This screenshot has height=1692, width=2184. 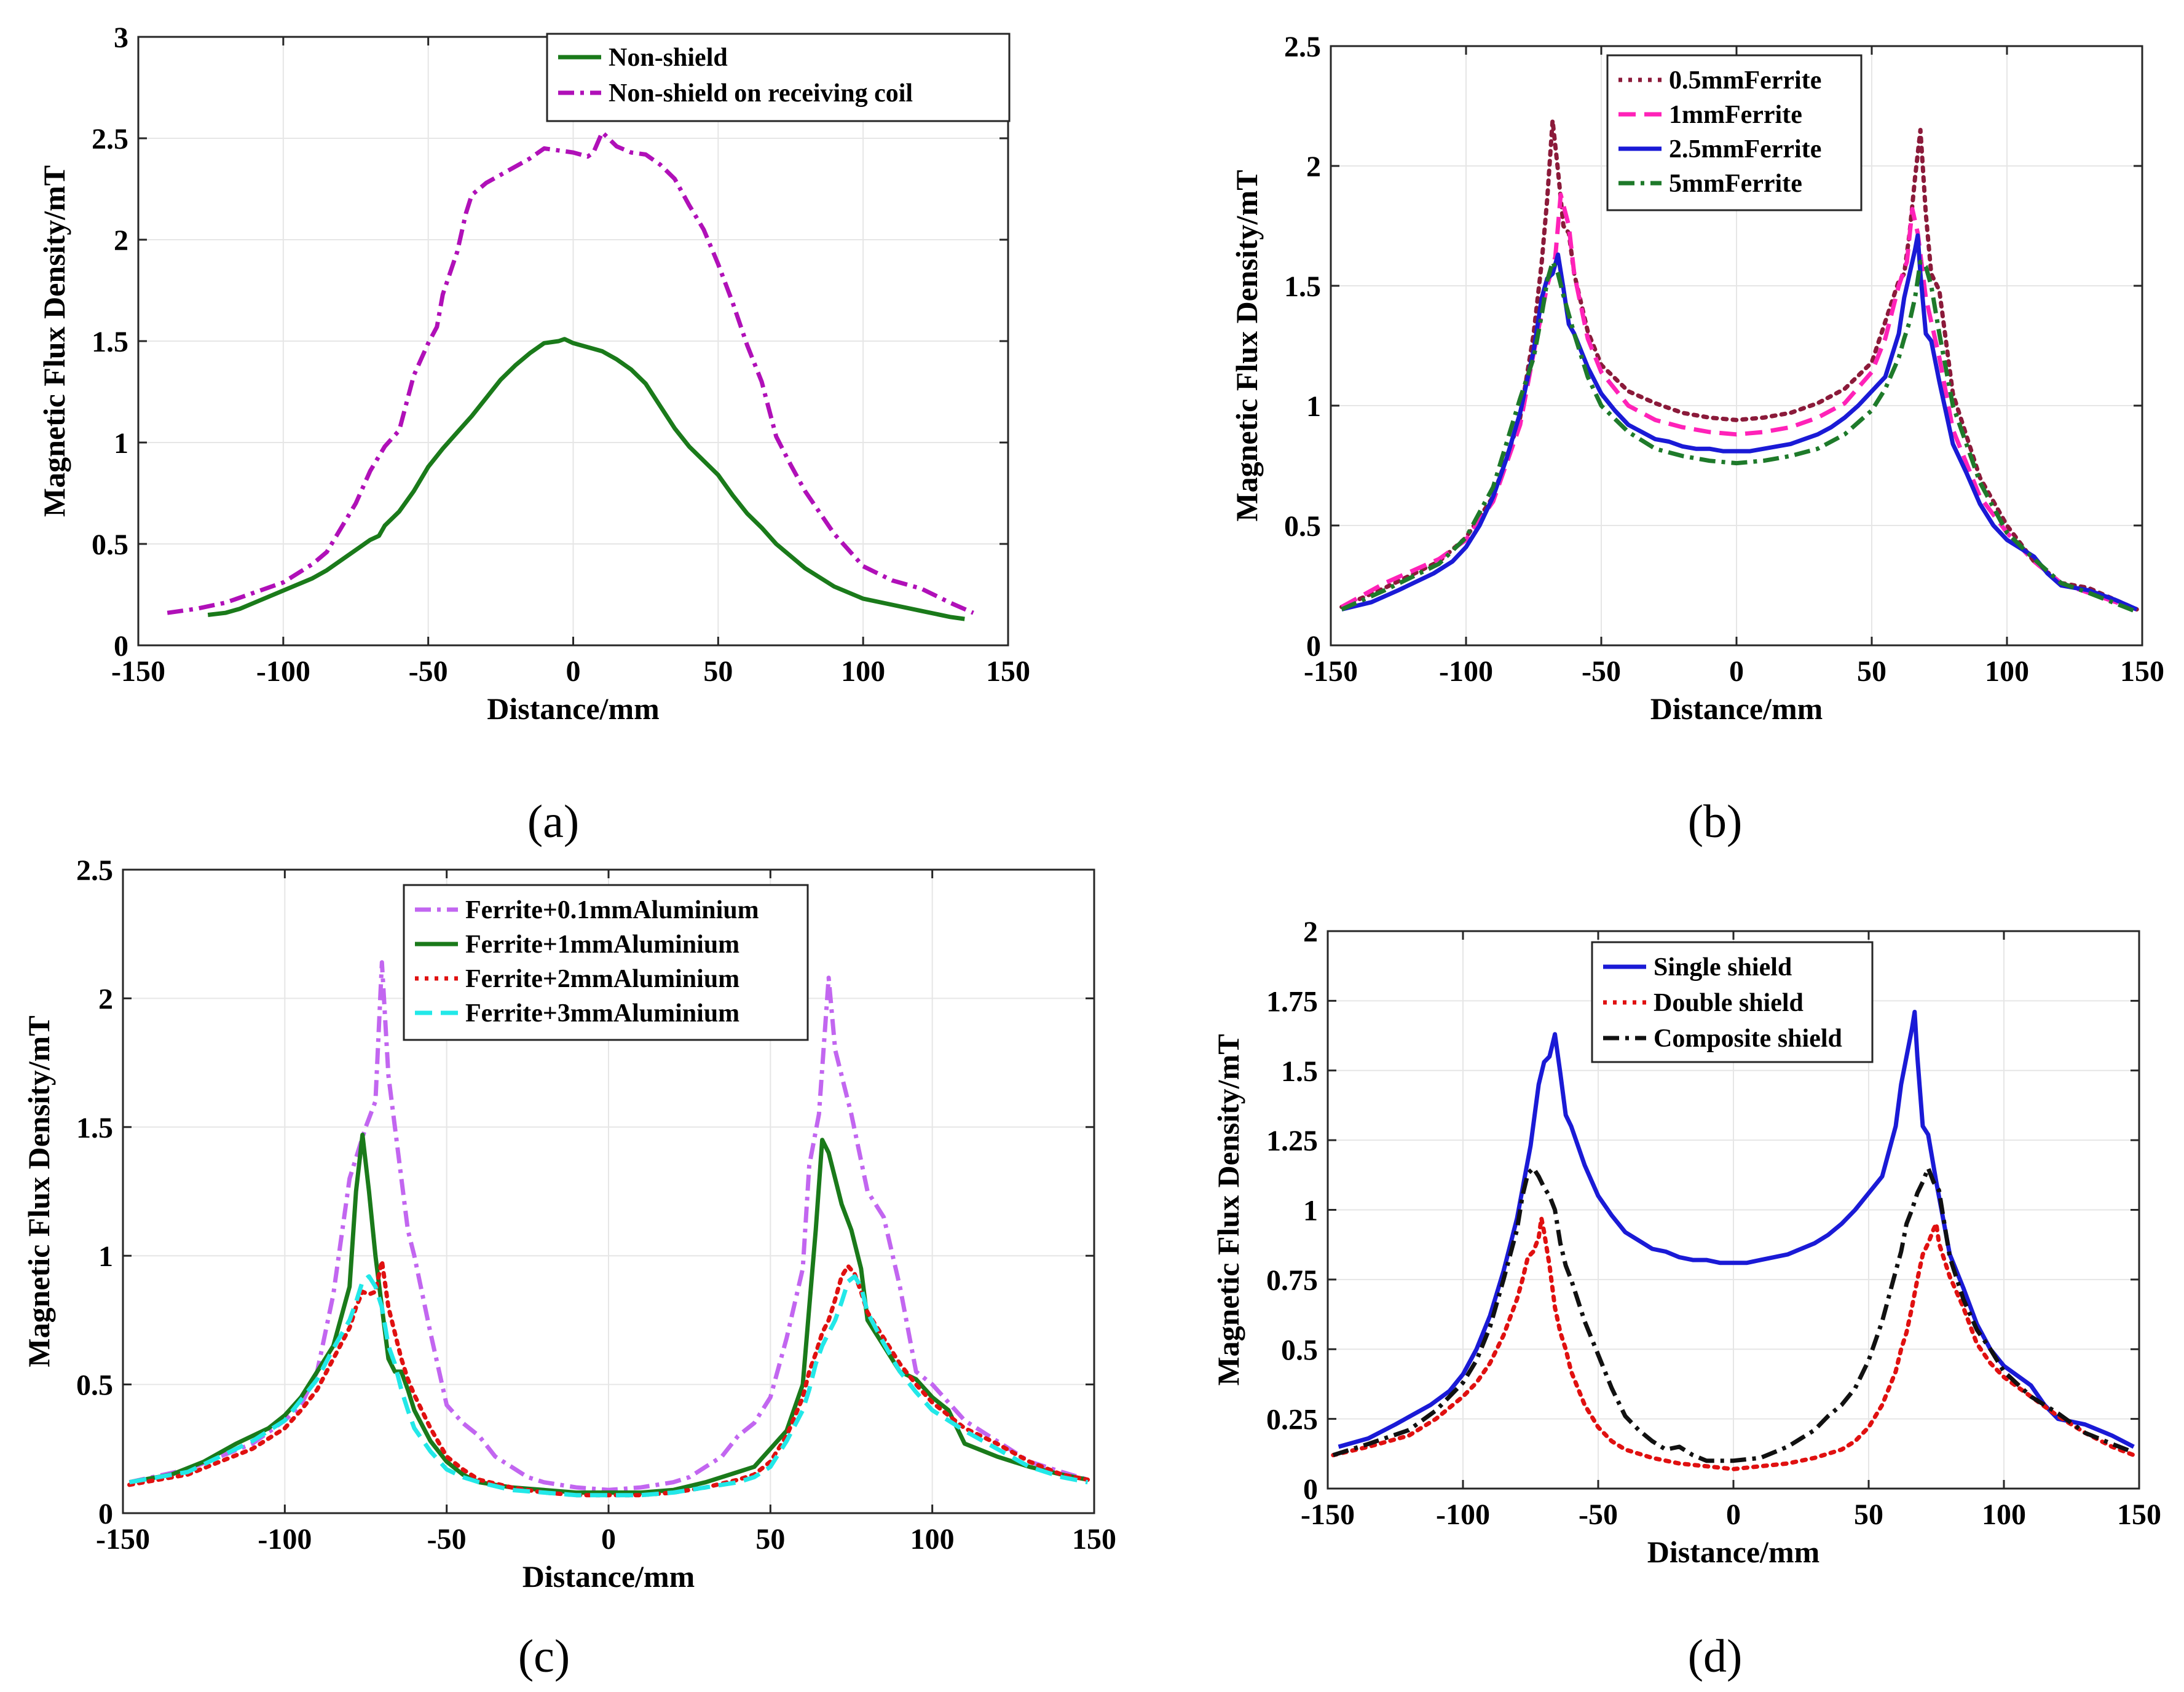 I want to click on legend-entry-label: Ferrite+3mmAluminium, so click(x=602, y=1013).